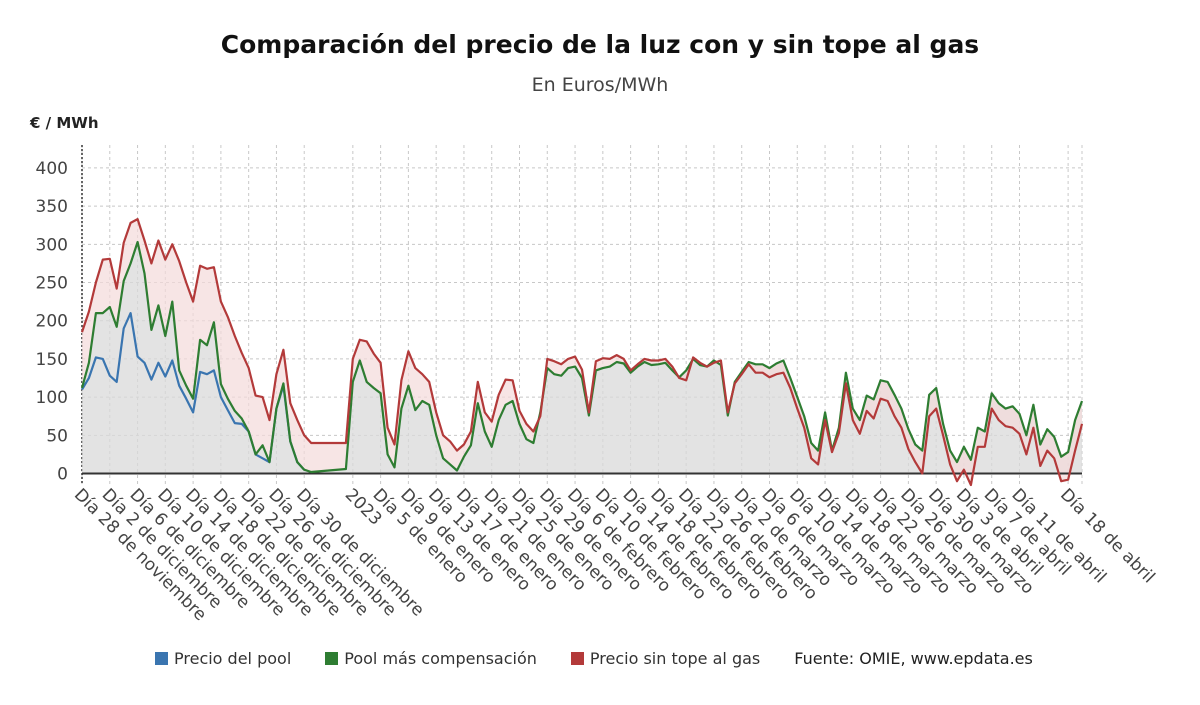 Image resolution: width=1200 pixels, height=705 pixels. I want to click on y-axis-unit-label: € / MWh, so click(64, 123).